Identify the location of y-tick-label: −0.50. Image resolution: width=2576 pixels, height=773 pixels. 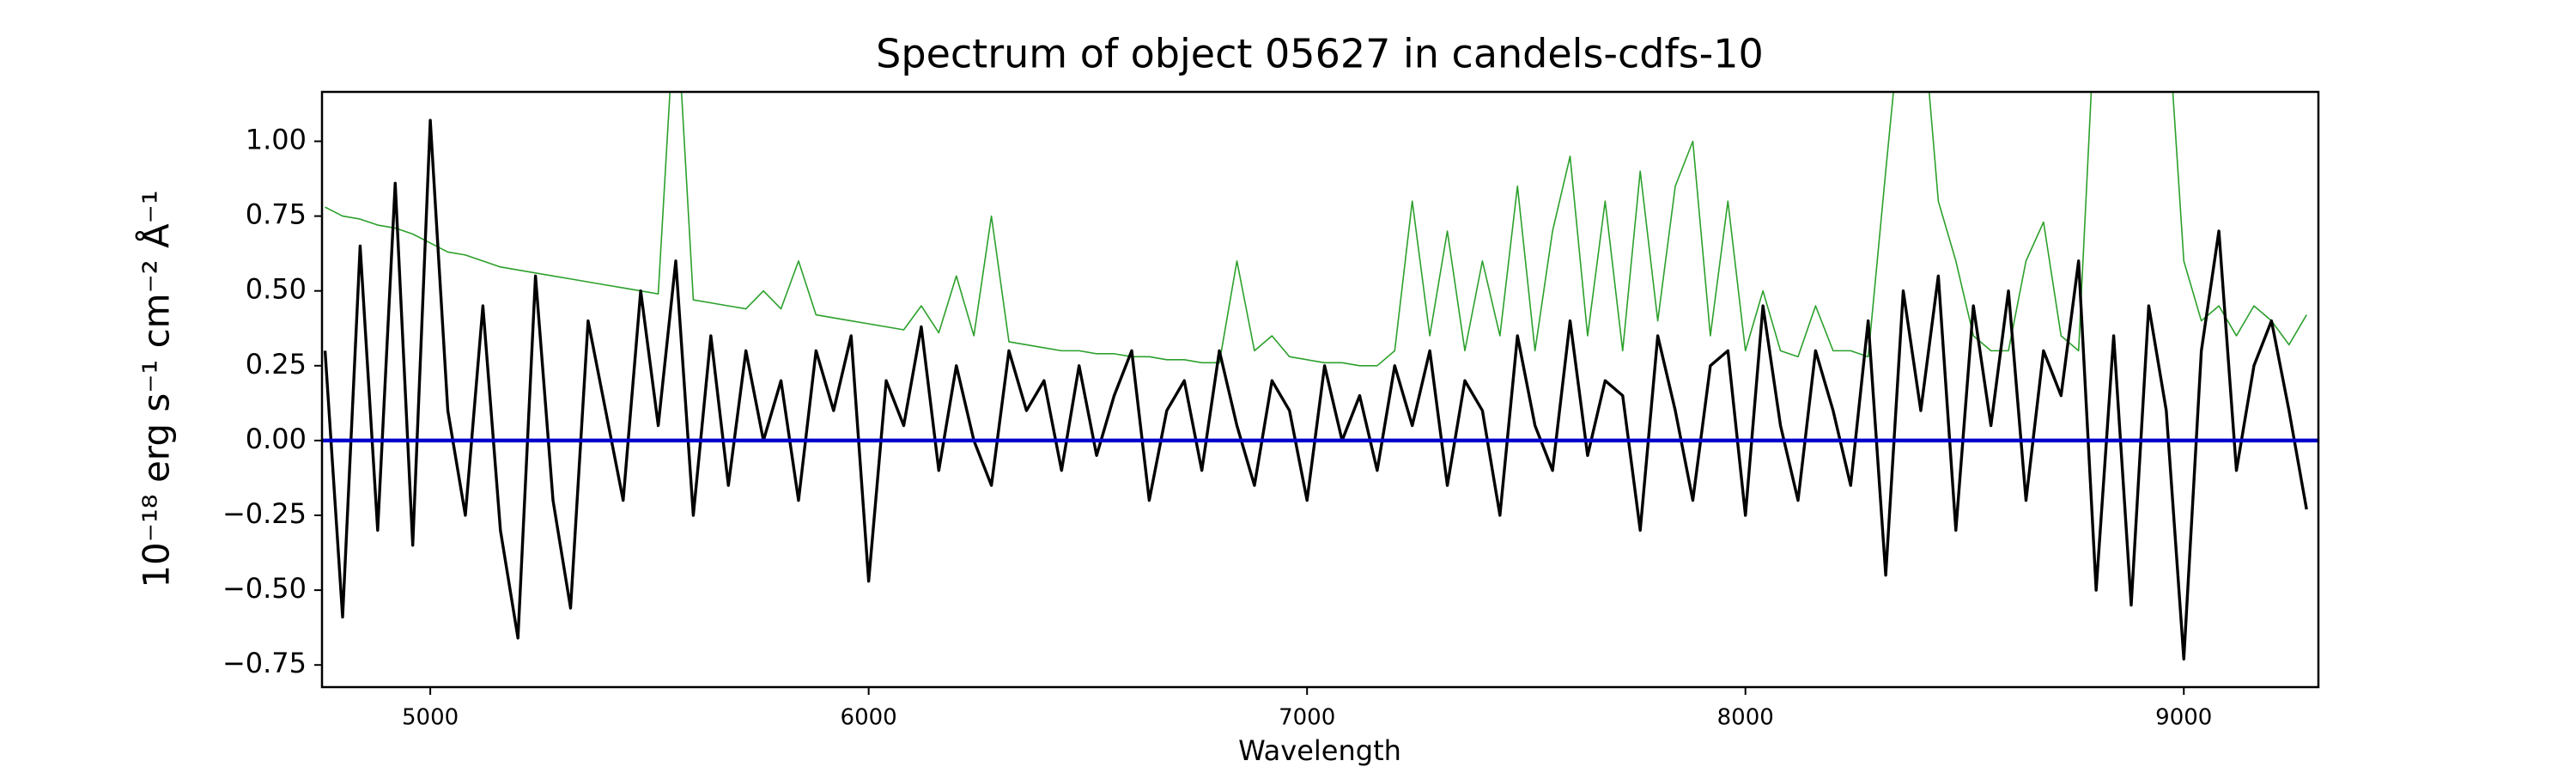
(264, 588).